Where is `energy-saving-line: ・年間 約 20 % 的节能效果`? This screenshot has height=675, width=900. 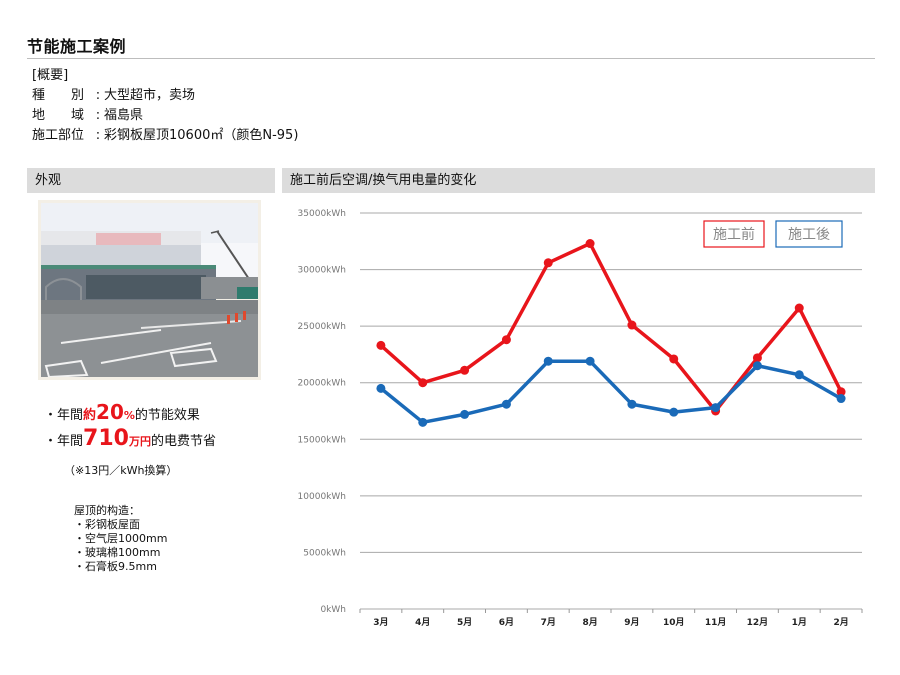
energy-saving-line: ・年間 約 20 % 的节能效果 is located at coordinates (122, 412).